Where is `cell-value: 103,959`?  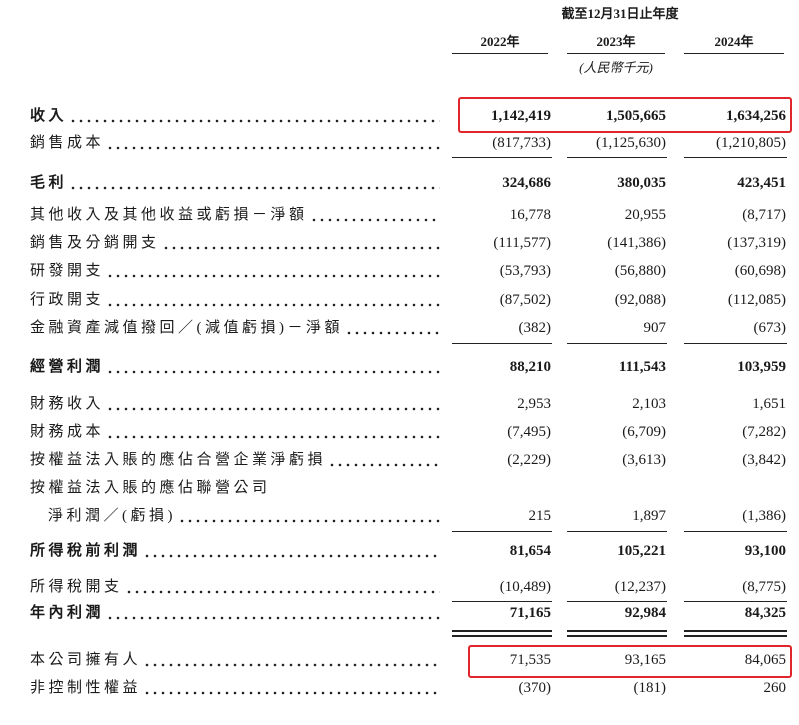 cell-value: 103,959 is located at coordinates (761, 367).